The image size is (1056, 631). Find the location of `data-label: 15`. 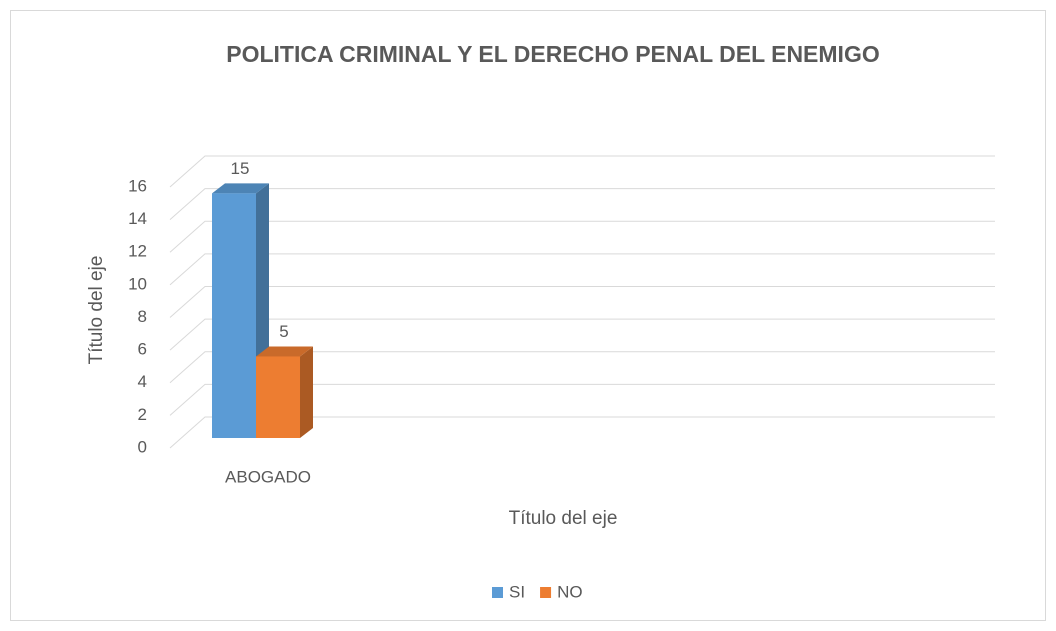

data-label: 15 is located at coordinates (240, 168).